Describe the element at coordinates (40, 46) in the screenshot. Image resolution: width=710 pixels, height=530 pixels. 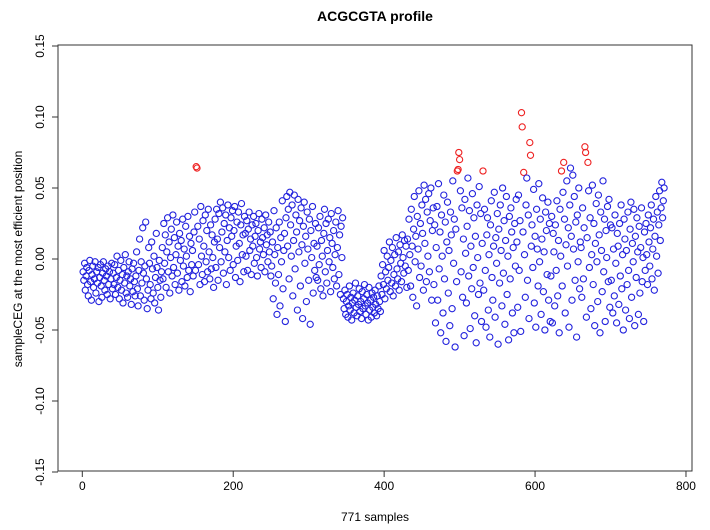
I see `y-tick-label: 0.15` at that location.